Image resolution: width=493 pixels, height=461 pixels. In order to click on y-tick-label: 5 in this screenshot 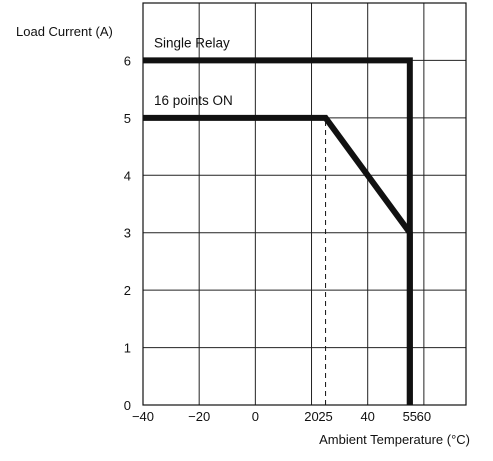, I will do `click(127, 118)`.